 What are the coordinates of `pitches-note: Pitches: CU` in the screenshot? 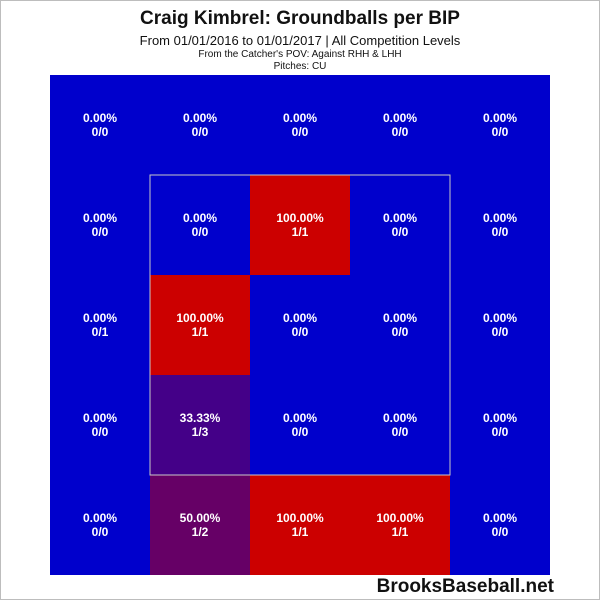 It's located at (300, 66).